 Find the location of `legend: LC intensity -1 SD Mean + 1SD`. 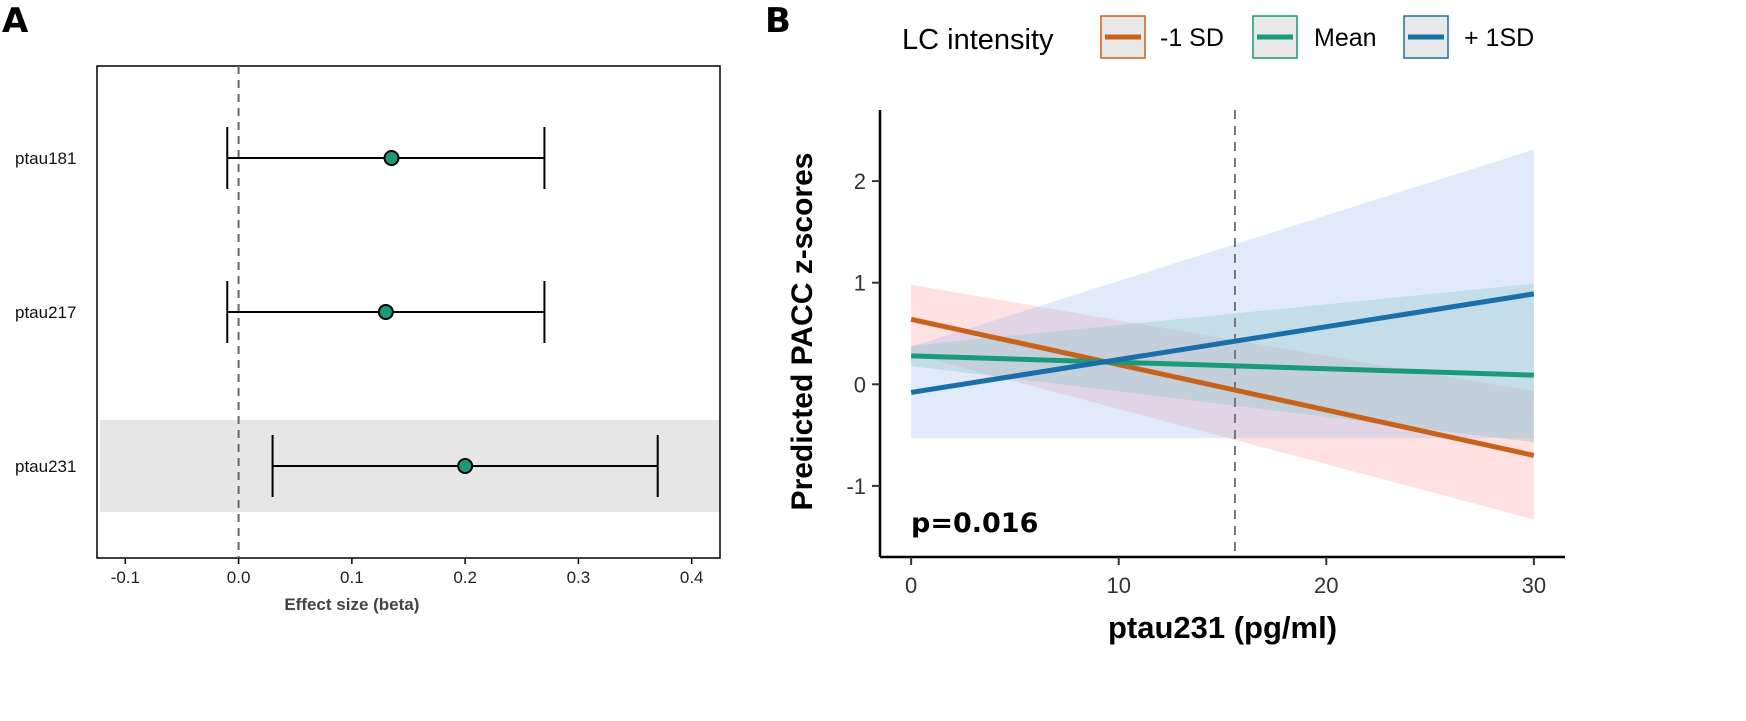

legend: LC intensity -1 SD Mean + 1SD is located at coordinates (1218, 37).